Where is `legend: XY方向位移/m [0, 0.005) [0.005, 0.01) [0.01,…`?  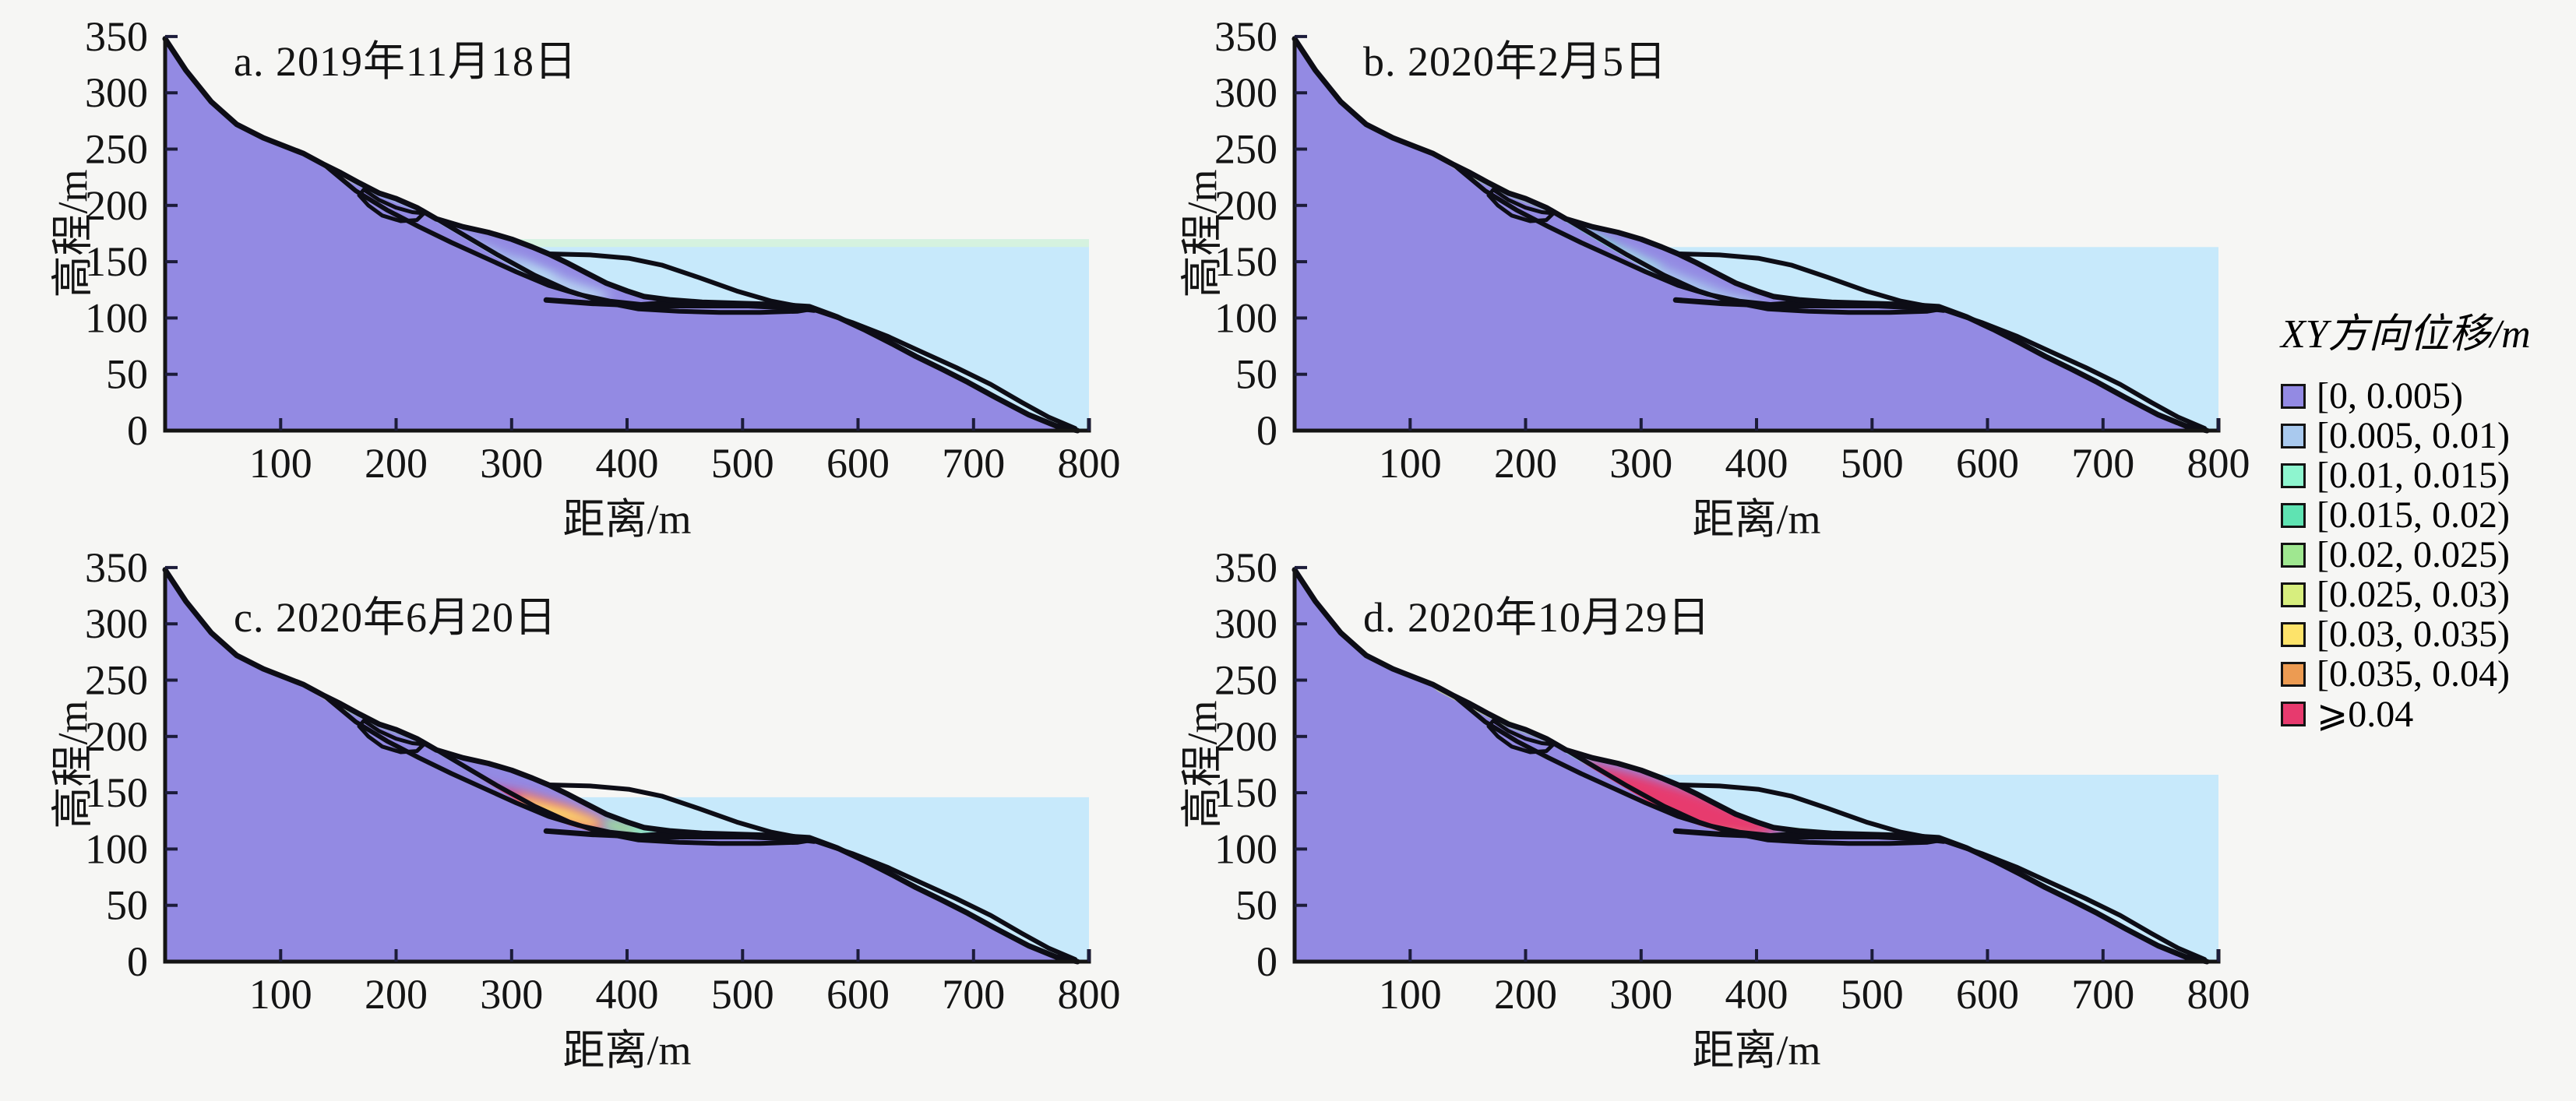 legend: XY方向位移/m [0, 0.005) [0.005, 0.01) [0.01,… is located at coordinates (2406, 518).